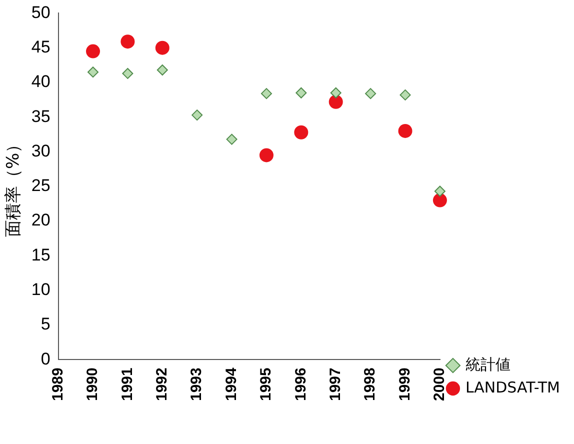  What do you see at coordinates (40, 290) in the screenshot?
I see `y-tick-label: 10` at bounding box center [40, 290].